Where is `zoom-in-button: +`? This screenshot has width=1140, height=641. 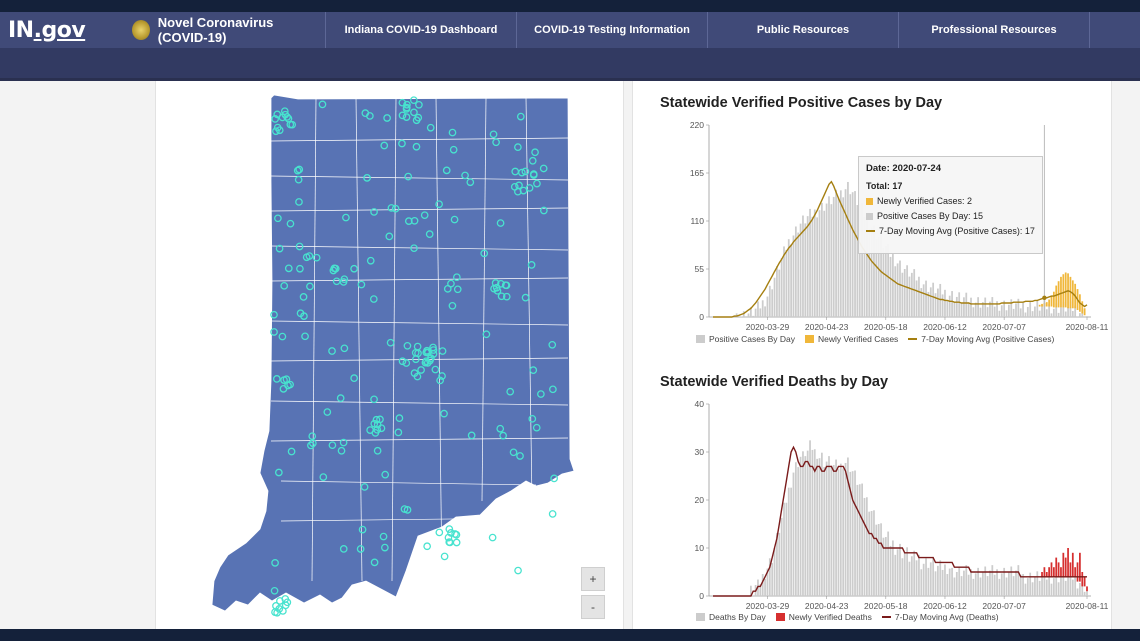
zoom-in-button: + is located at coordinates (593, 579).